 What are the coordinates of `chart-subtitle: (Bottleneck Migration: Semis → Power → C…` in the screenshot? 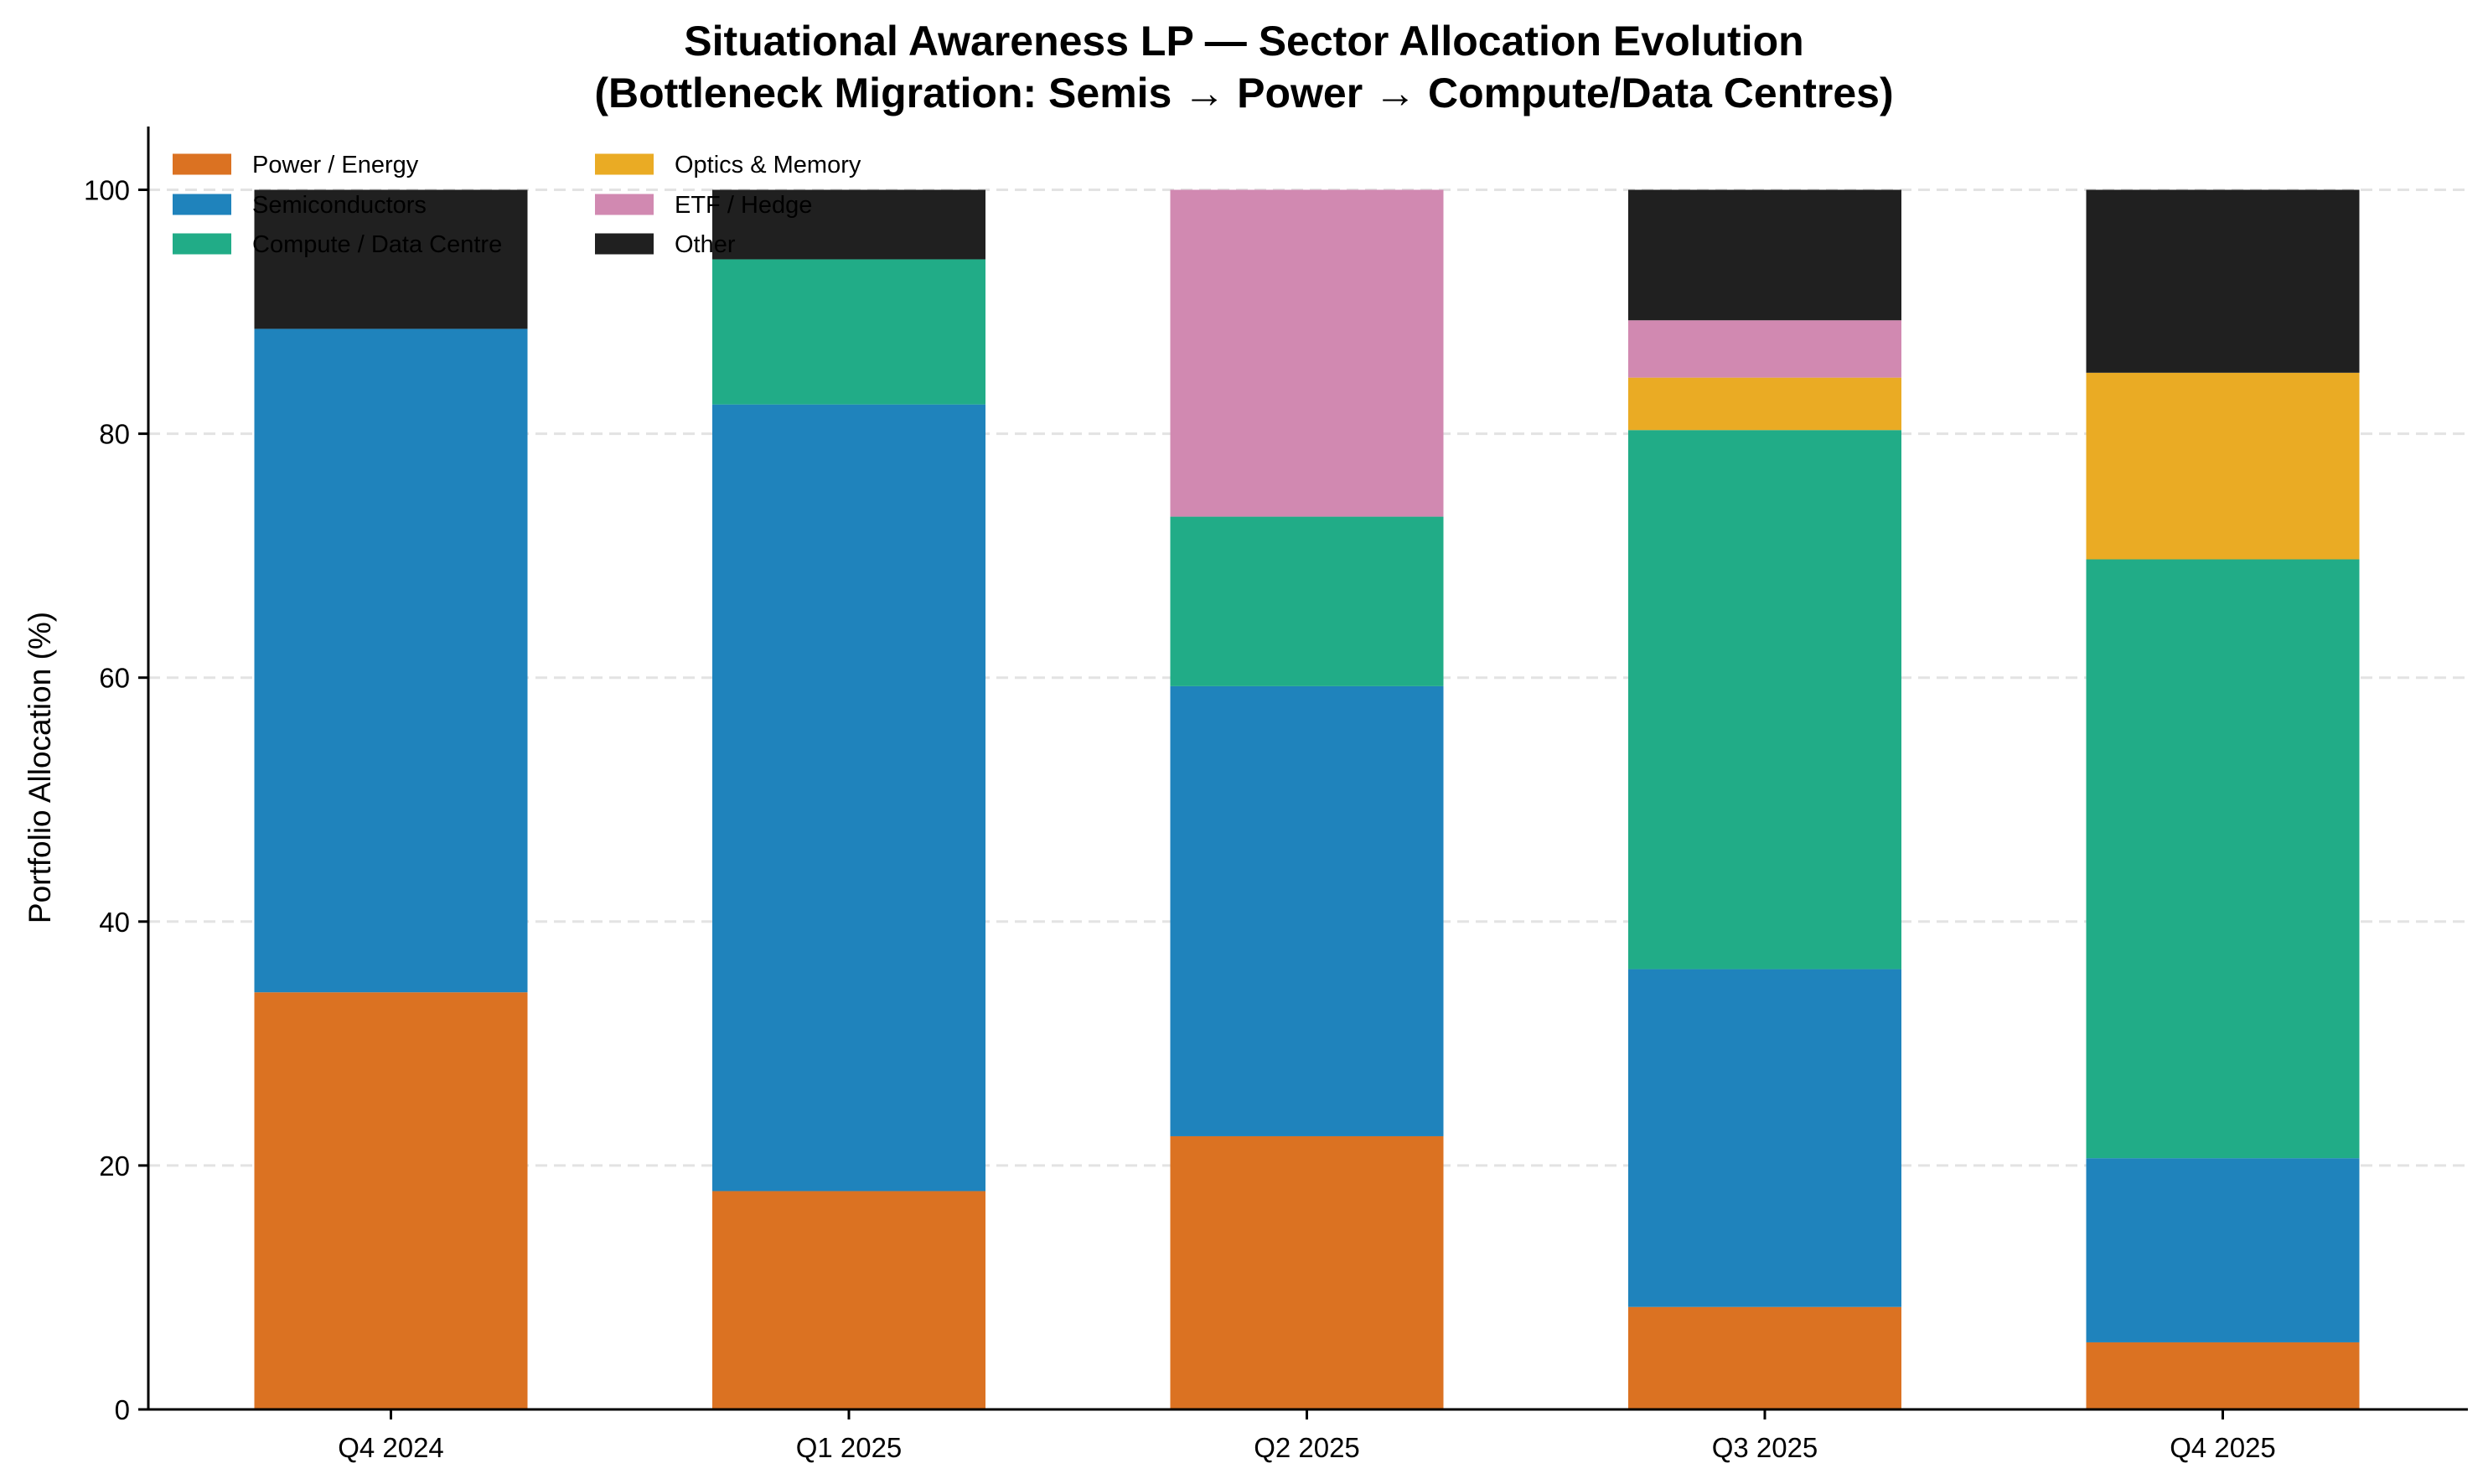 It's located at (1244, 93).